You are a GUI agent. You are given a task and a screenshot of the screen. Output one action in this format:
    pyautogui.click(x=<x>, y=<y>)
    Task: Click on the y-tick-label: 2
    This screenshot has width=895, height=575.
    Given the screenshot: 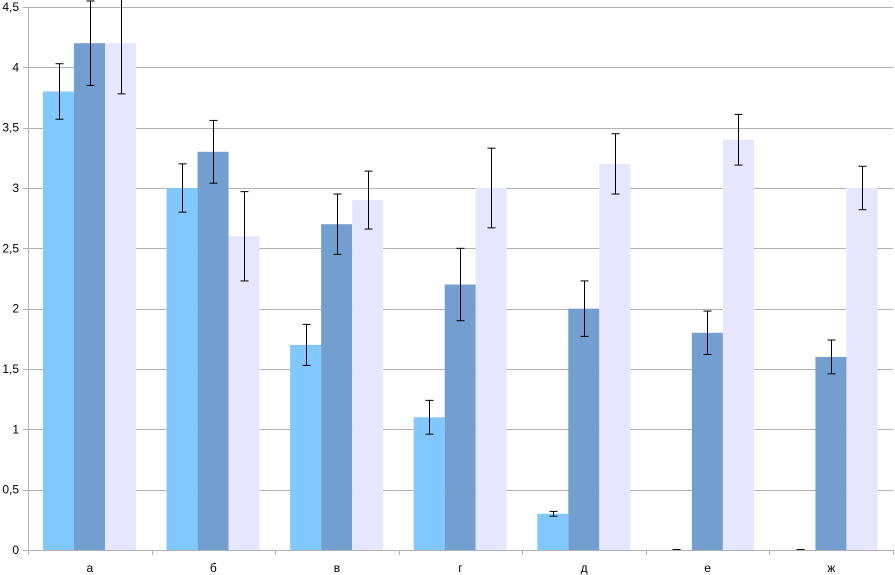 What is the action you would take?
    pyautogui.click(x=15, y=309)
    